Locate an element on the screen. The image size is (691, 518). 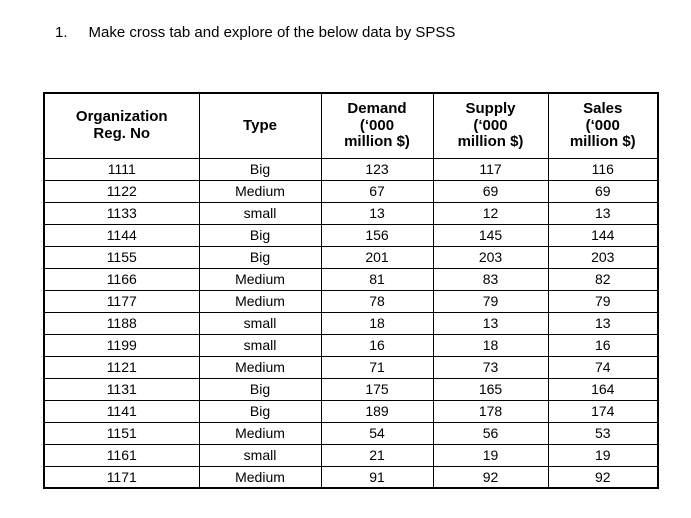
column-header-demand: Demand (‘000 million $) is located at coordinates (377, 125).